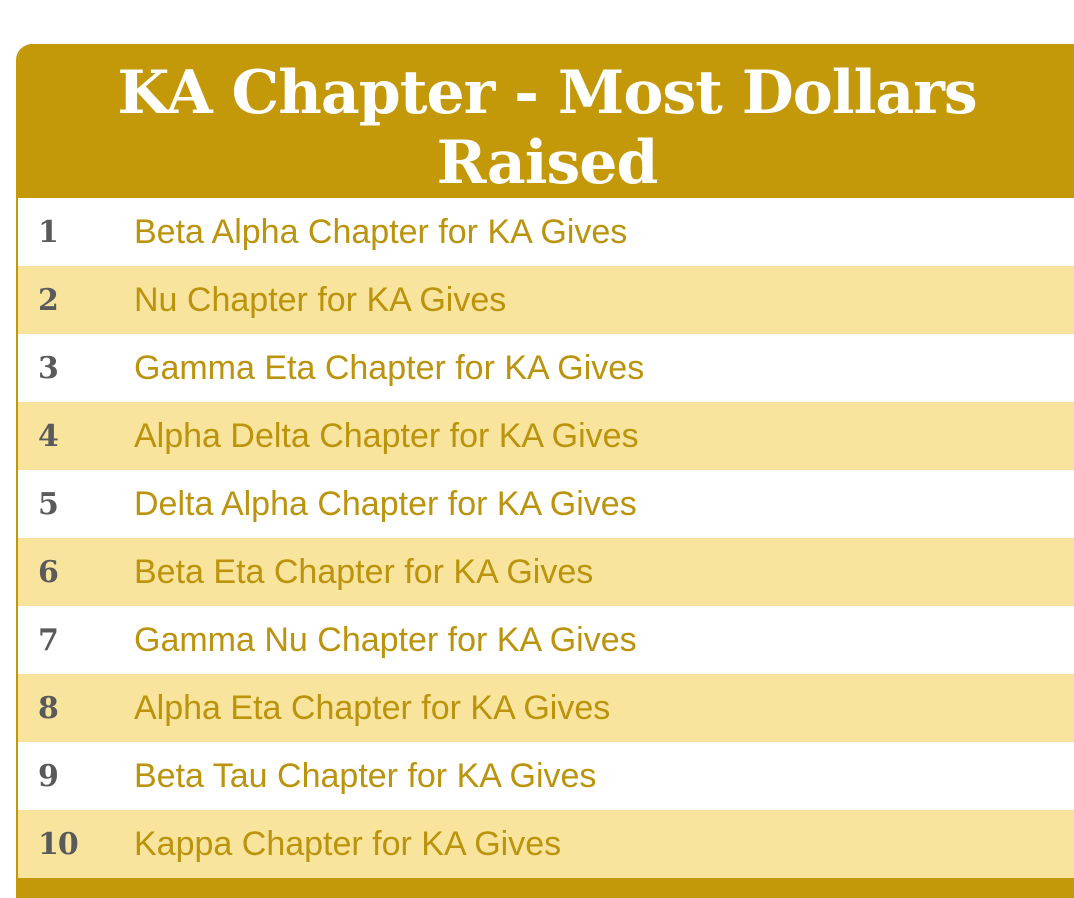 The height and width of the screenshot is (898, 1074). I want to click on leaderboard-row: 10 Kappa Chapter for KA Gives, so click(546, 844).